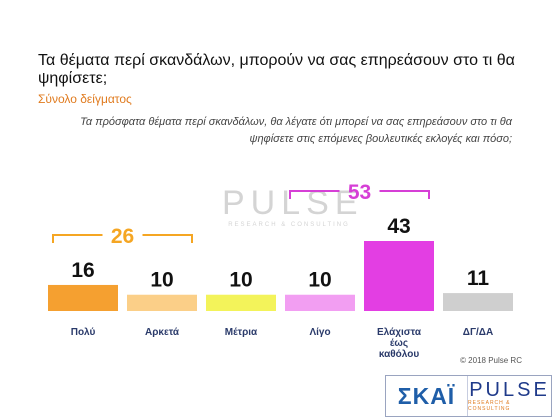 The image size is (558, 420). I want to click on group-total-label: 53, so click(359, 192).